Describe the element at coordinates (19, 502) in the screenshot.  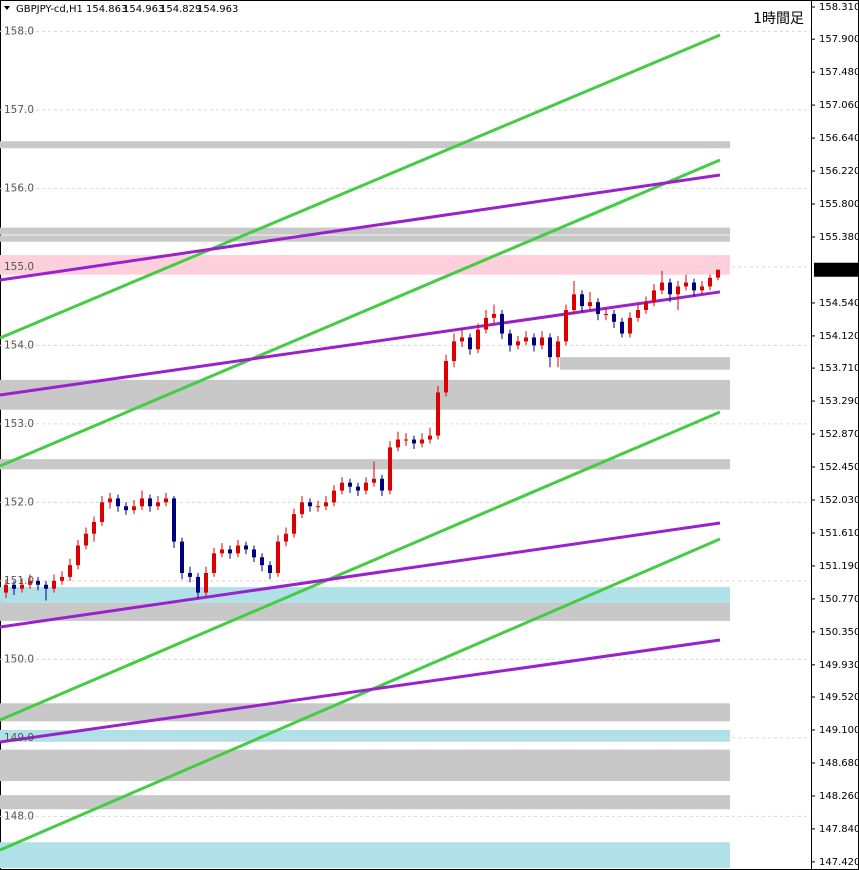
I see `level-label: 152.0` at that location.